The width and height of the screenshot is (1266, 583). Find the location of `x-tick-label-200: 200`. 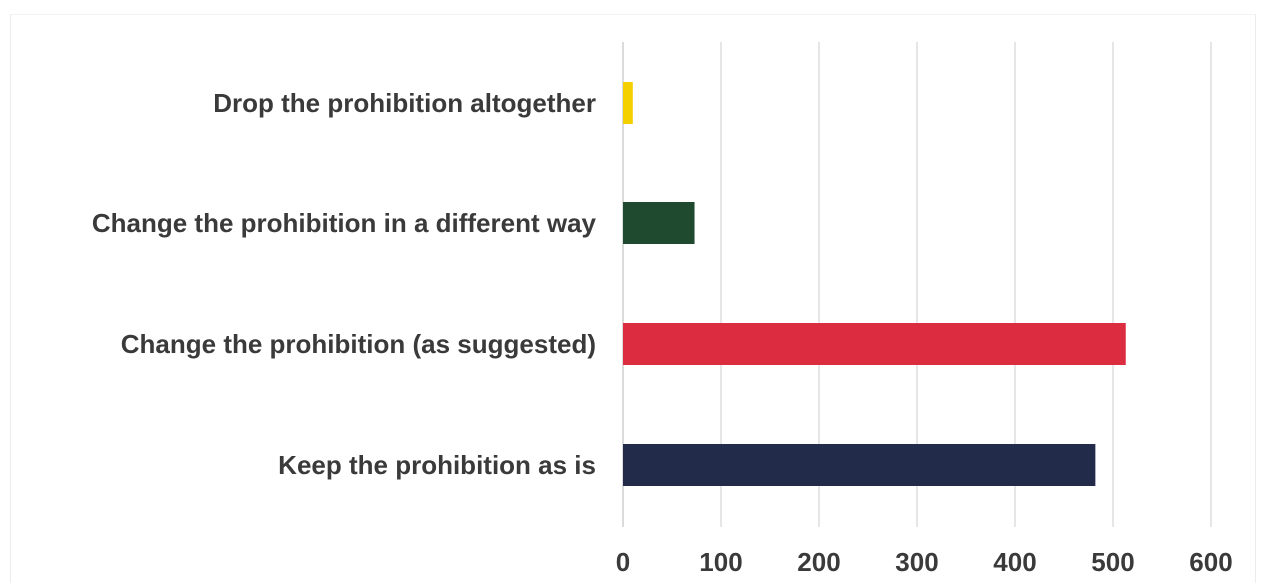

x-tick-label-200: 200 is located at coordinates (818, 562).